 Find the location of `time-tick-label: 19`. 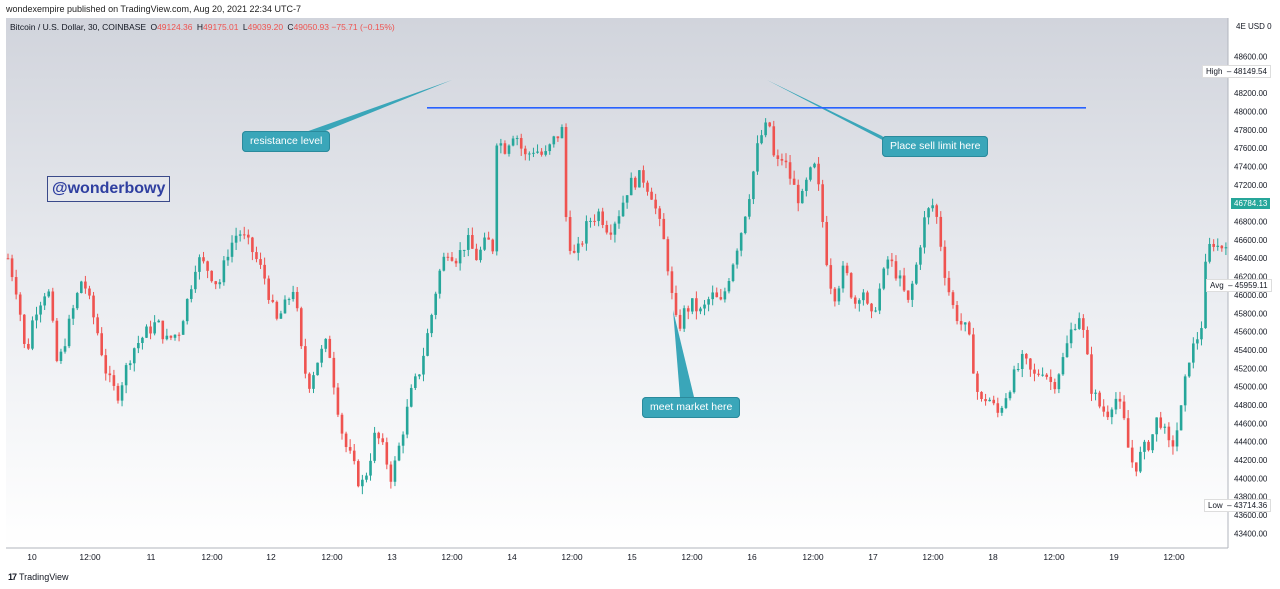

time-tick-label: 19 is located at coordinates (1114, 557).